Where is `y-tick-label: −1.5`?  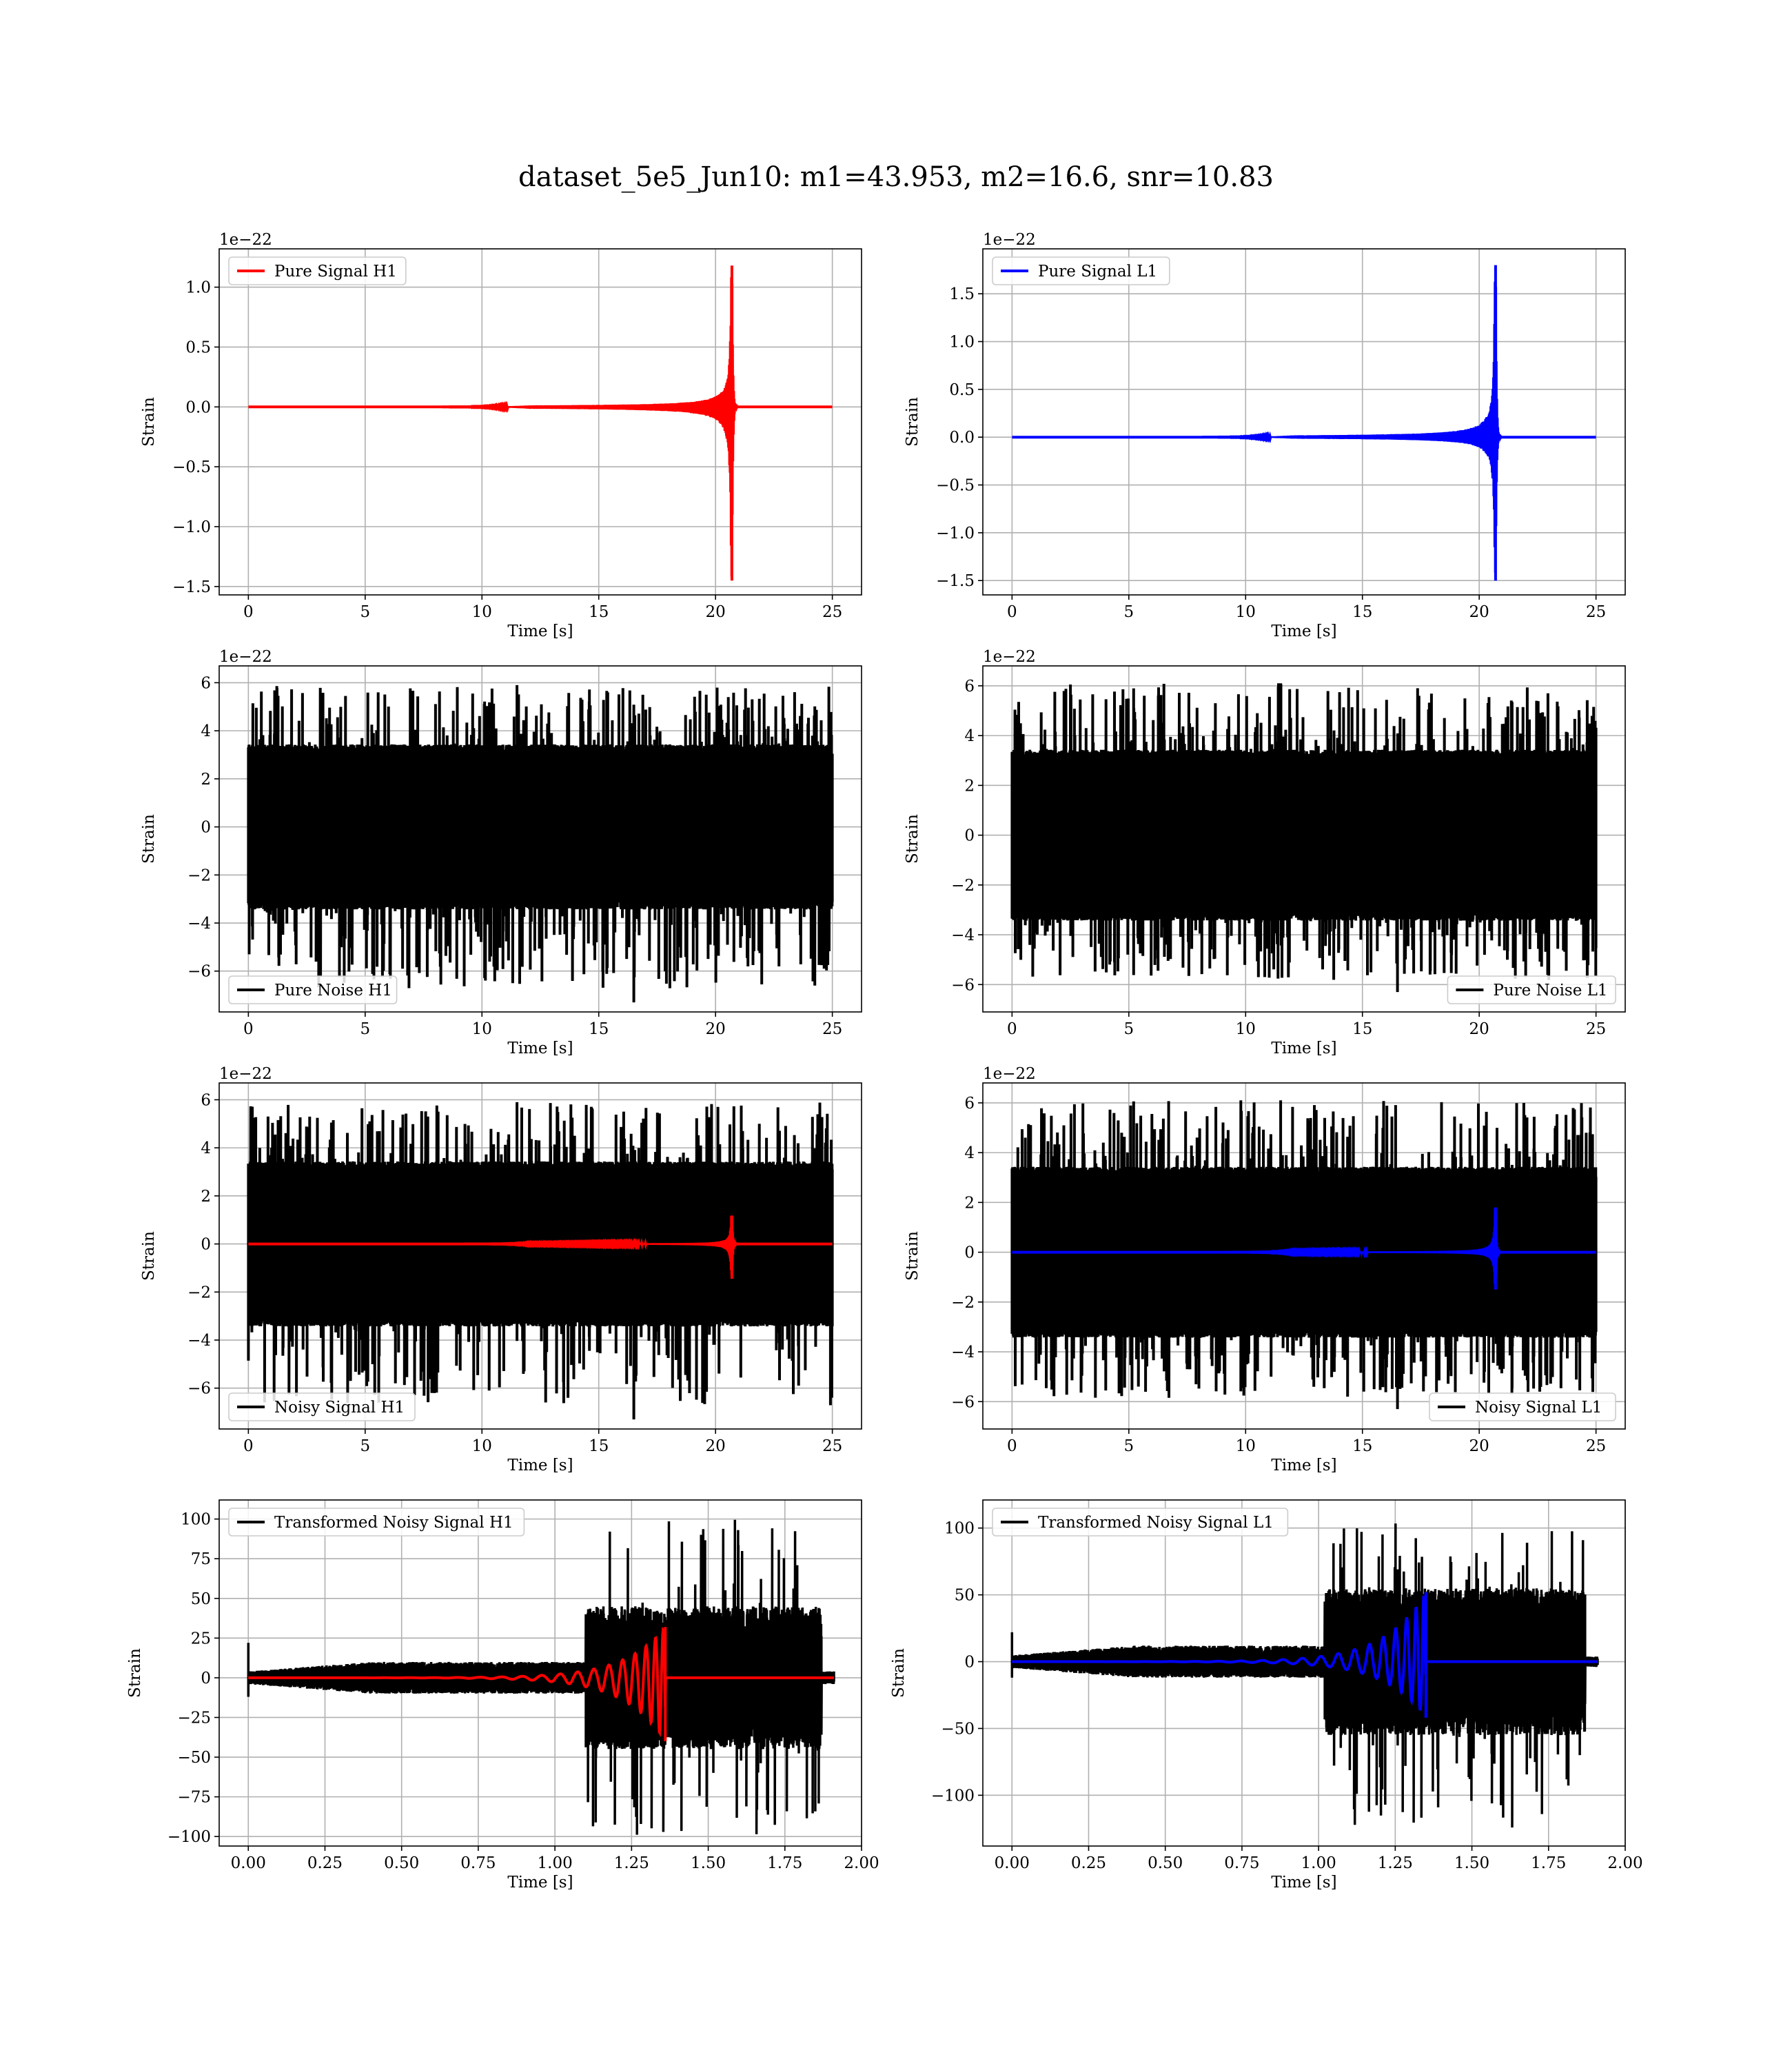 y-tick-label: −1.5 is located at coordinates (955, 581).